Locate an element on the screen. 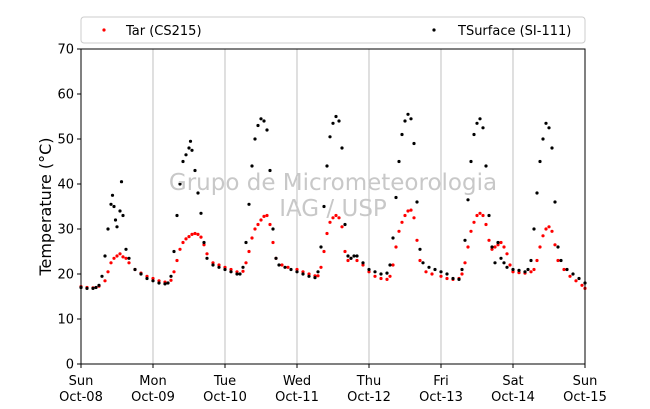 The height and width of the screenshot is (409, 650). x-tick-label-day: Wed is located at coordinates (297, 381).